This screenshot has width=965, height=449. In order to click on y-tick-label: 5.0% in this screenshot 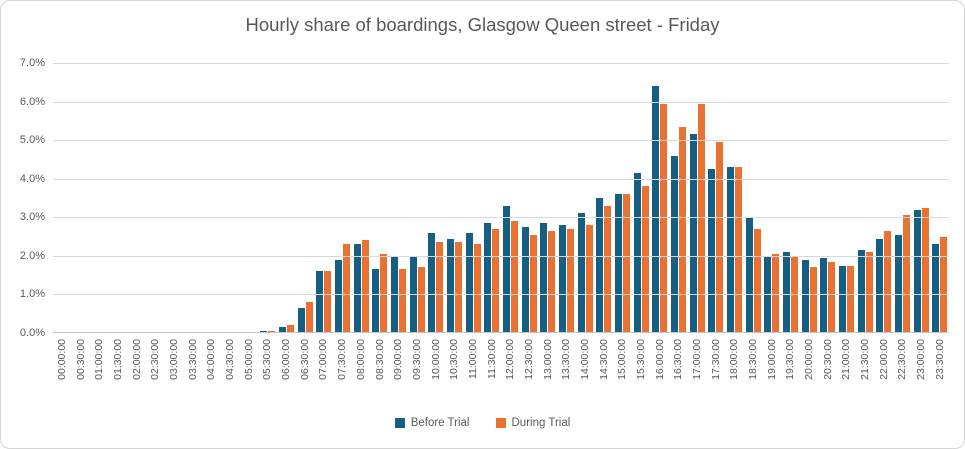, I will do `click(32, 140)`.